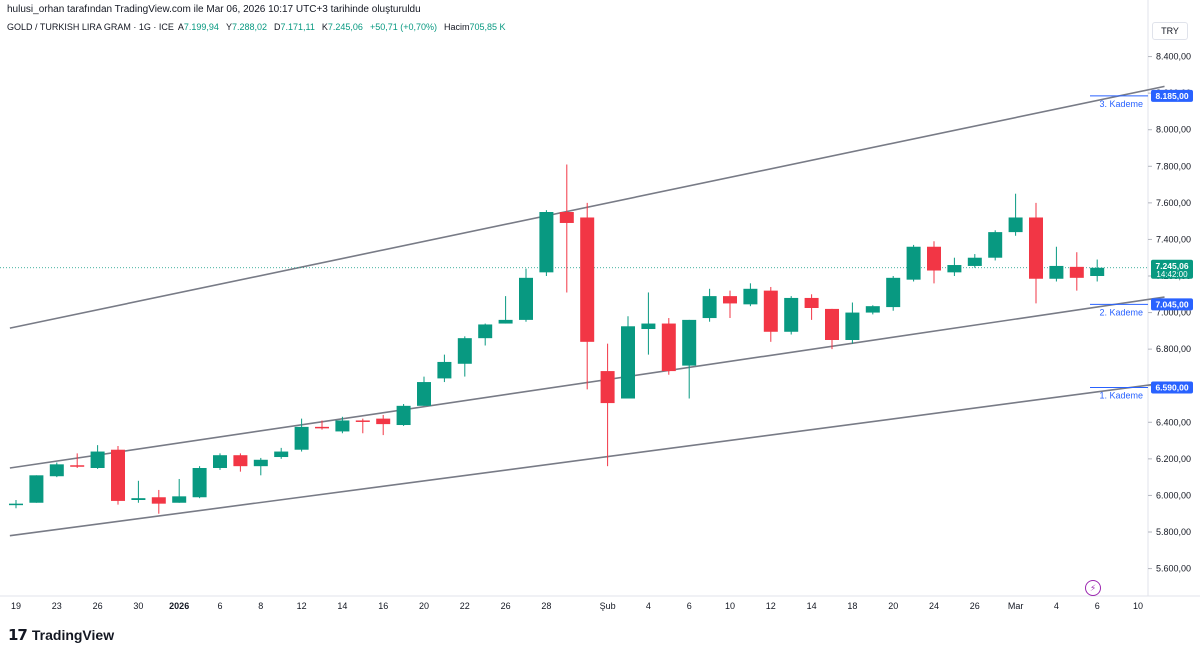 This screenshot has height=654, width=1200. What do you see at coordinates (1093, 588) in the screenshot?
I see `lightning-icon: ⚡` at bounding box center [1093, 588].